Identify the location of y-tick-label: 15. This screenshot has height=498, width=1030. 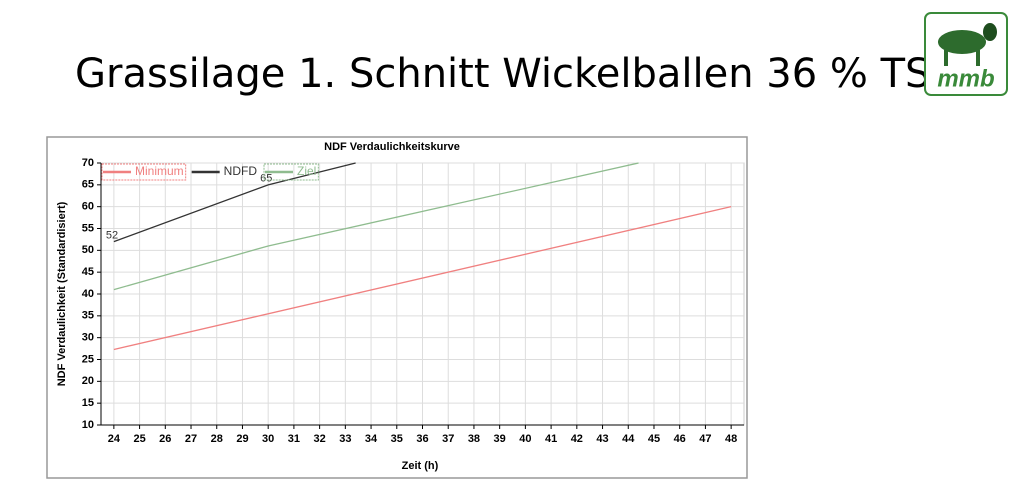
(88, 403).